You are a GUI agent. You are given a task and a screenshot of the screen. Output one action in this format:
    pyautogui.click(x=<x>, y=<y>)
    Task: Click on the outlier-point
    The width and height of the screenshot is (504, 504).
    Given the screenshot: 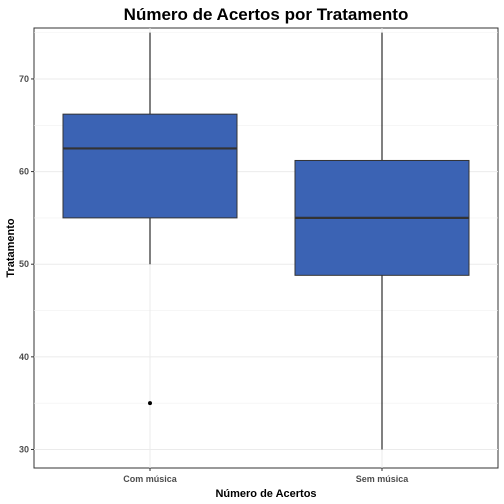 What is the action you would take?
    pyautogui.click(x=150, y=403)
    